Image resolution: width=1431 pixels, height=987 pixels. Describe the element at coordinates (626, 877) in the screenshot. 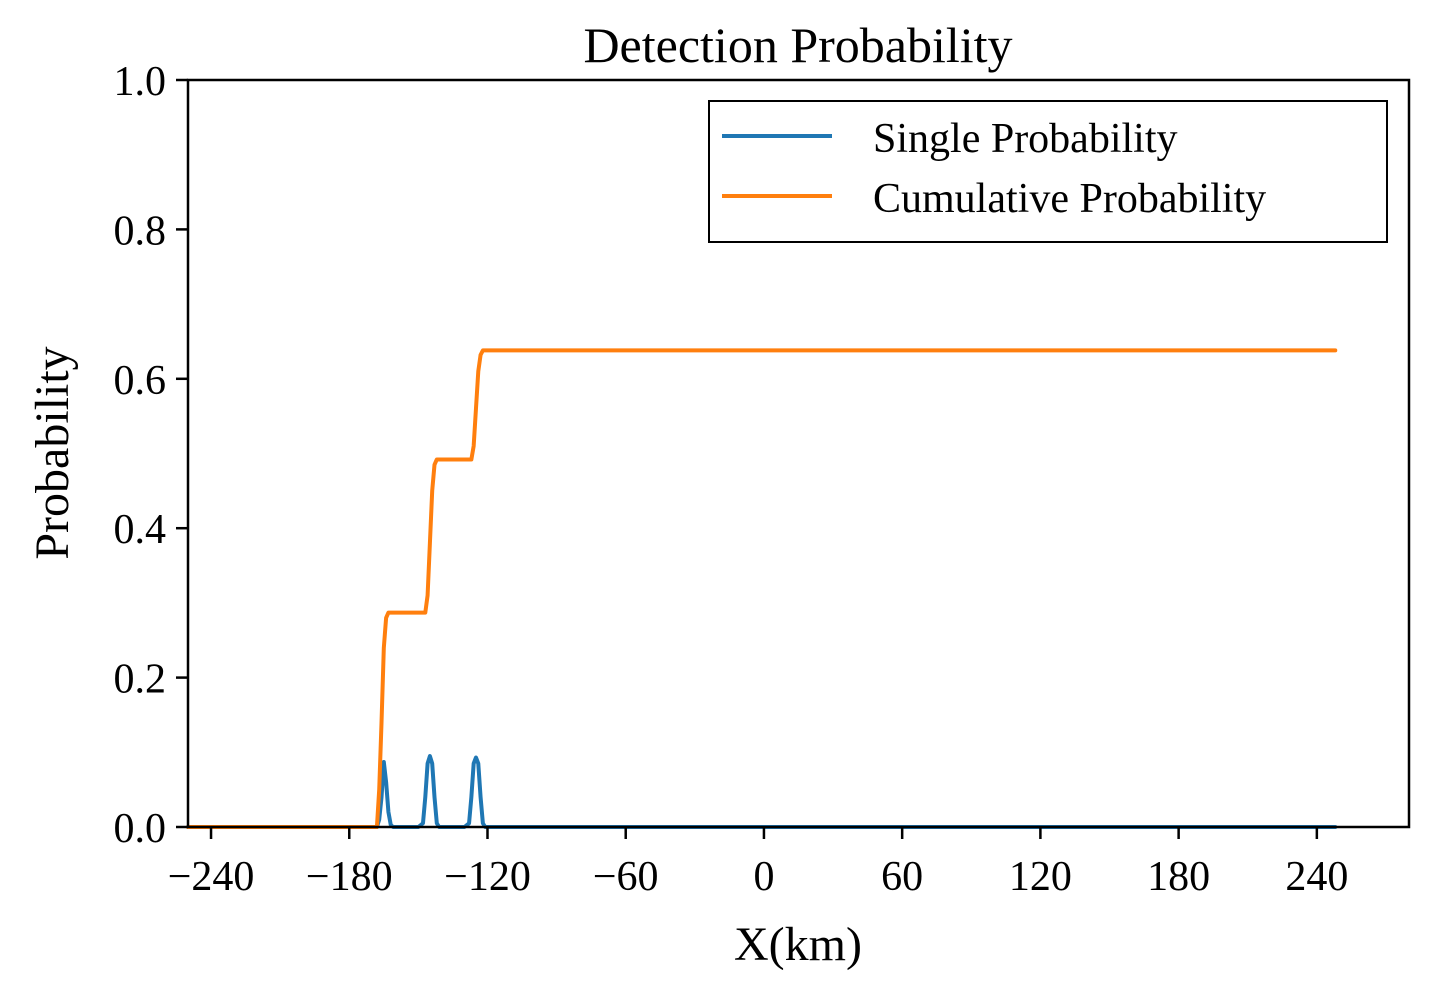

I see `x-tick-label: −60` at that location.